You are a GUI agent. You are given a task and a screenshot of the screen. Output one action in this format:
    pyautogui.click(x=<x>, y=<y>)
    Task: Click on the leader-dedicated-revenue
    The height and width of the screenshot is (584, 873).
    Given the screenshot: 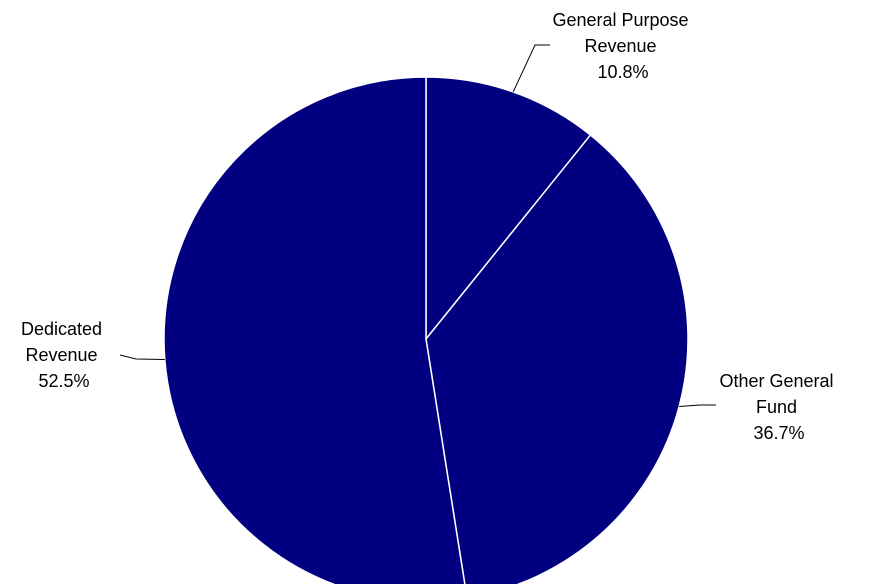 What is the action you would take?
    pyautogui.click(x=142, y=357)
    